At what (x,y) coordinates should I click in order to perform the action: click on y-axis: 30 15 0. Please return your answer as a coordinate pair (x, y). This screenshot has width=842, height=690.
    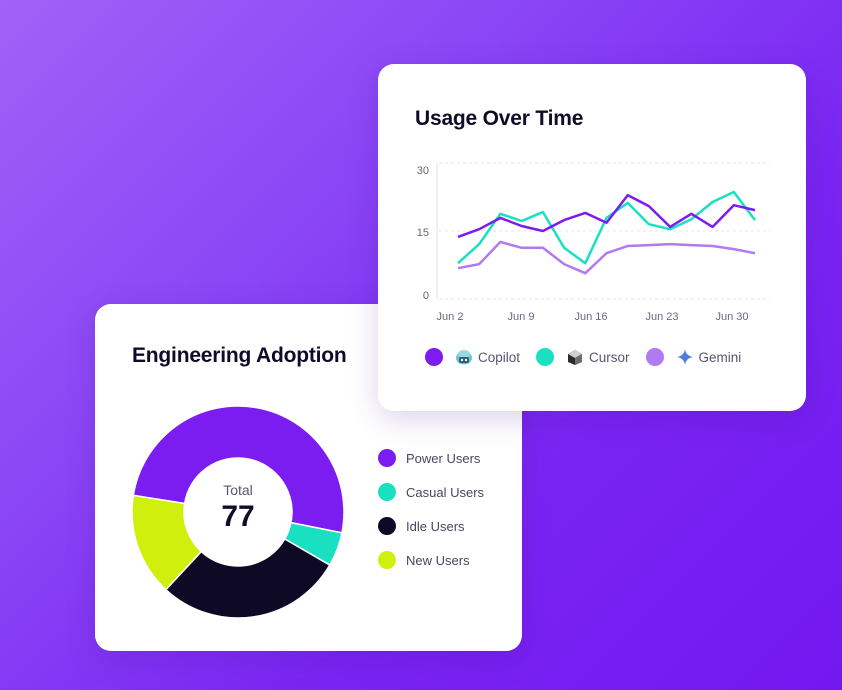
    Looking at the image, I should click on (427, 232).